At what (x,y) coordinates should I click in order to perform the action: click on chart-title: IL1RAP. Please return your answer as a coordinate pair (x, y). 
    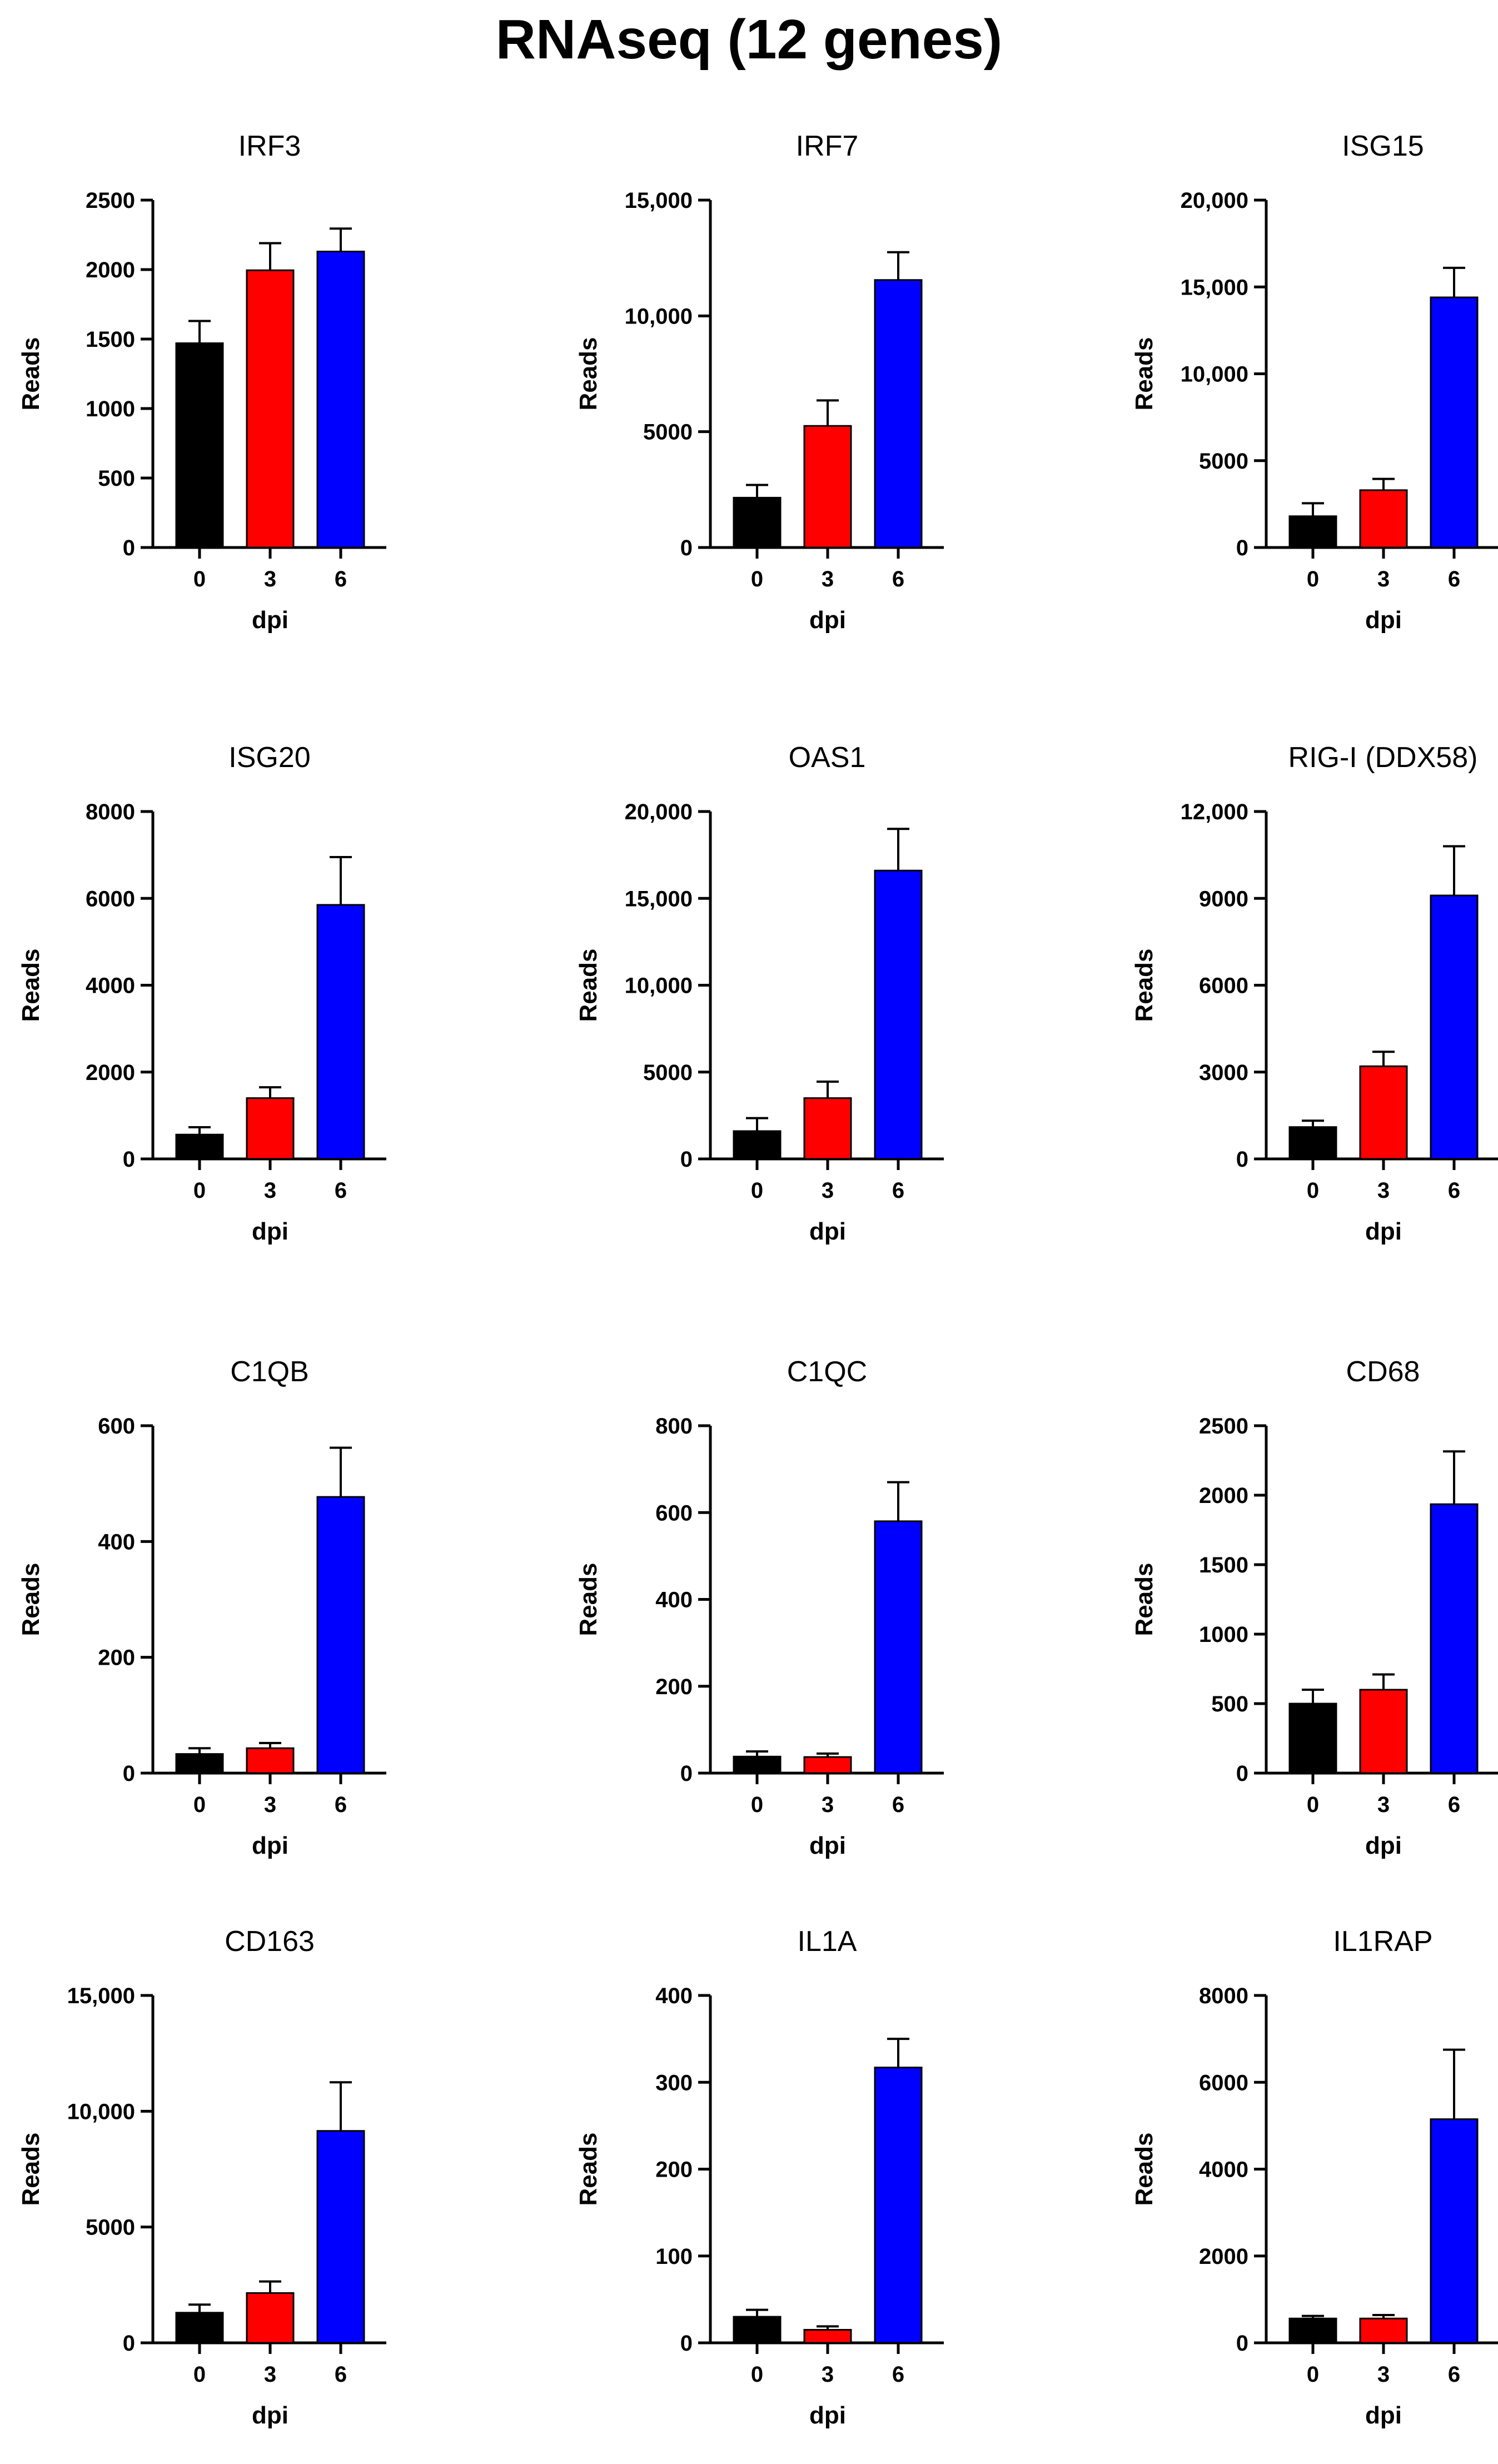
    Looking at the image, I should click on (1382, 1941).